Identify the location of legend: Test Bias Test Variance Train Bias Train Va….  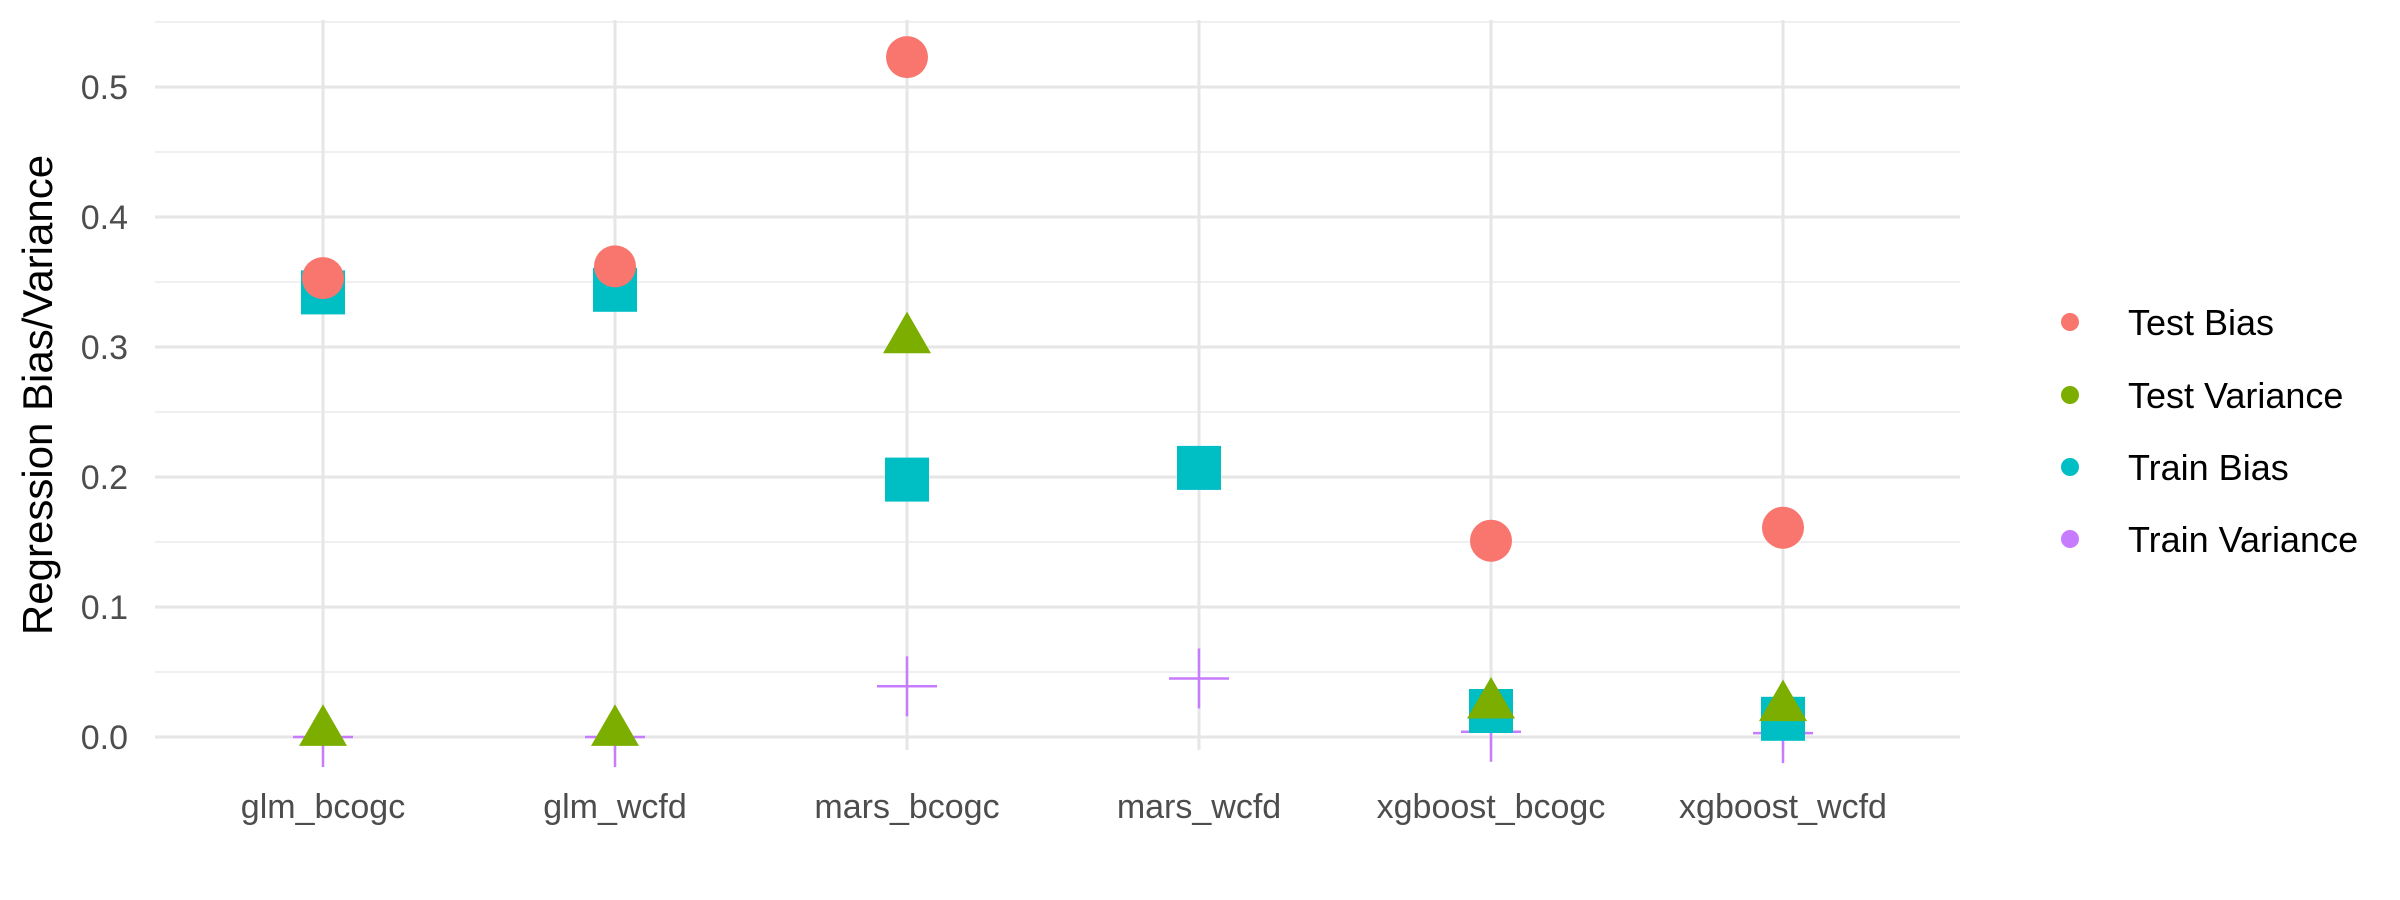
(2209, 431).